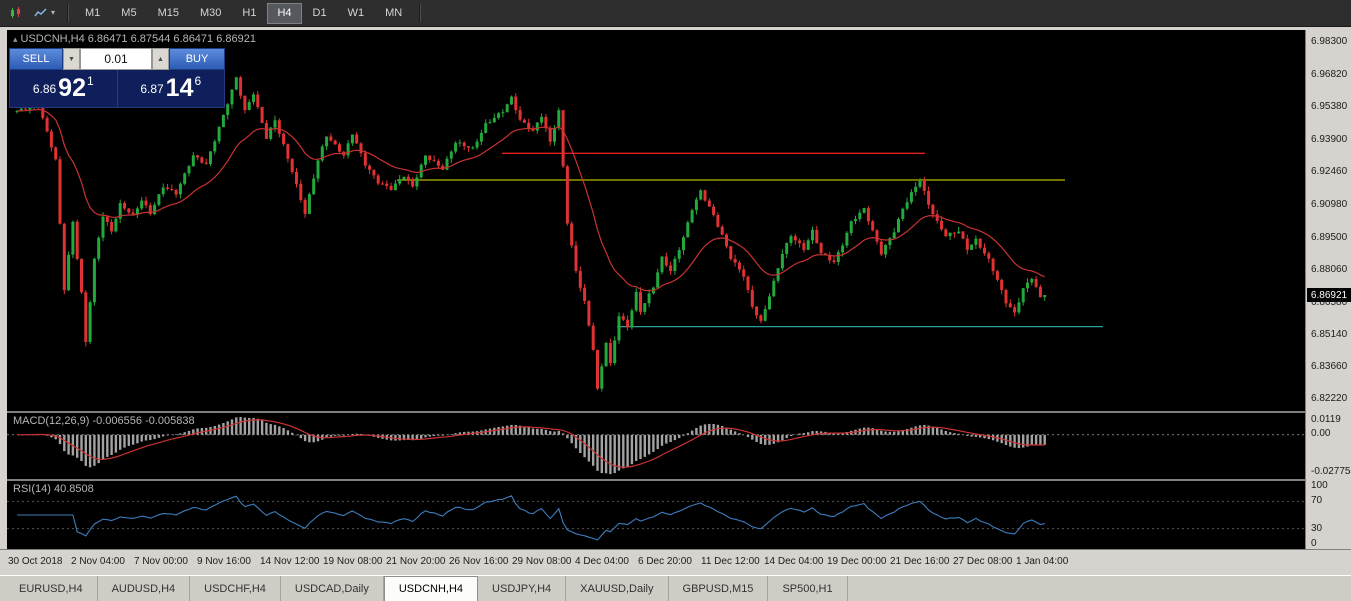  Describe the element at coordinates (656, 515) in the screenshot. I see `rsi-panel: RSI(14) 40.8508` at that location.